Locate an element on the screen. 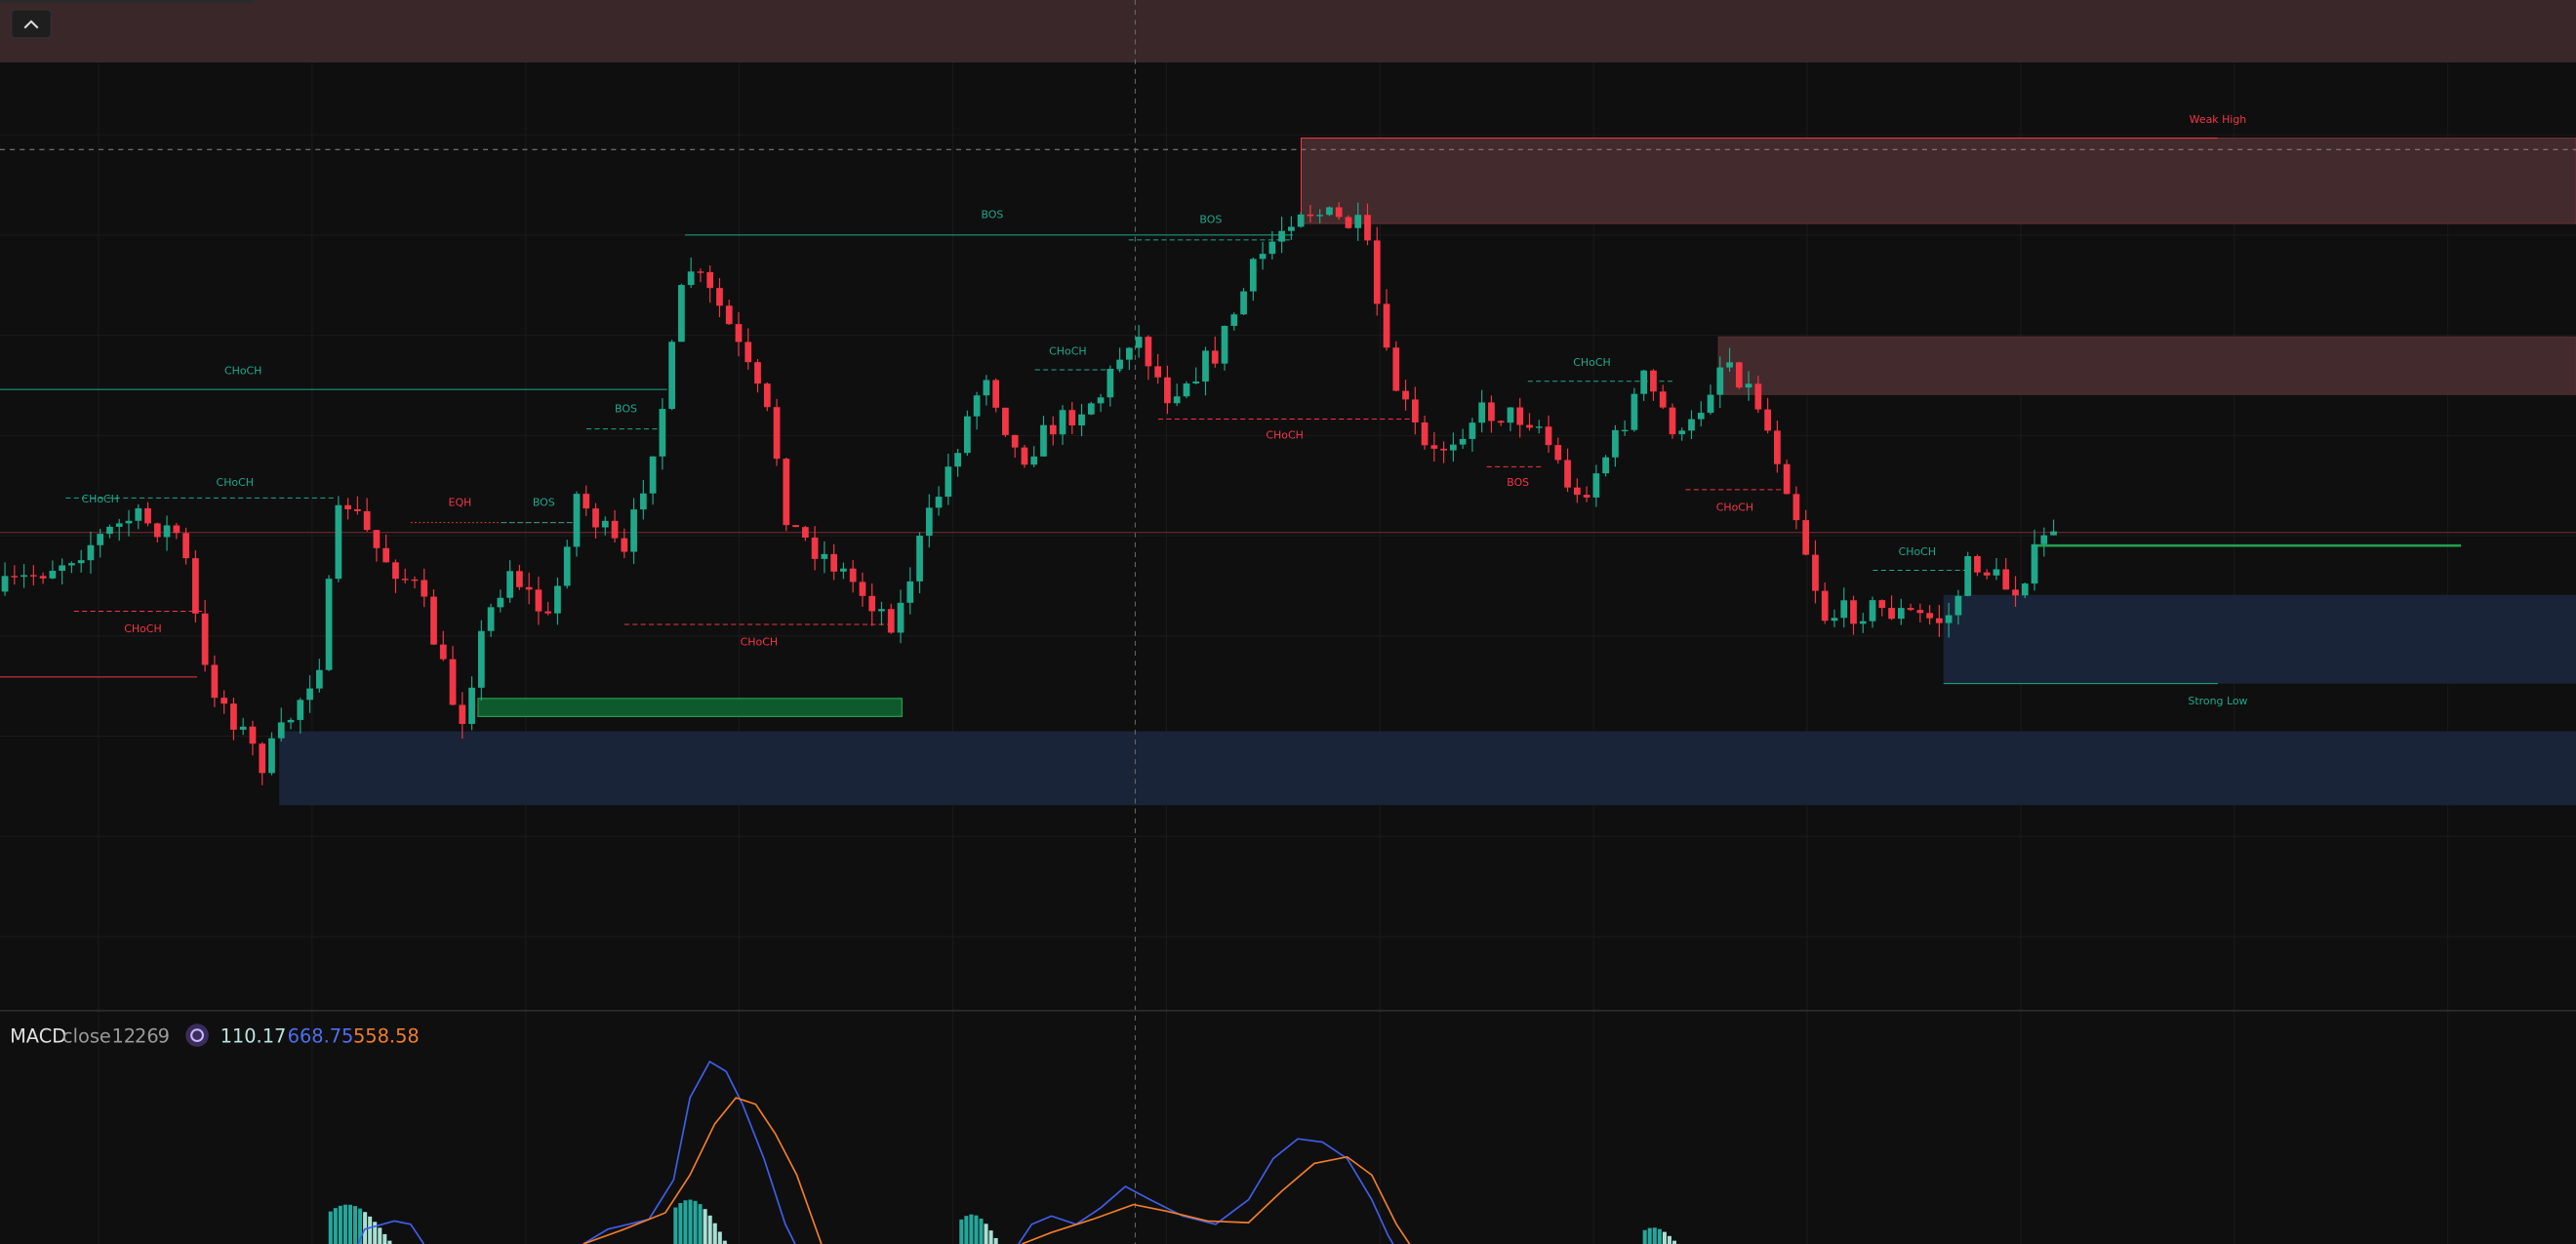 The width and height of the screenshot is (2576, 1244). macd-histogram is located at coordinates (1003, 1222).